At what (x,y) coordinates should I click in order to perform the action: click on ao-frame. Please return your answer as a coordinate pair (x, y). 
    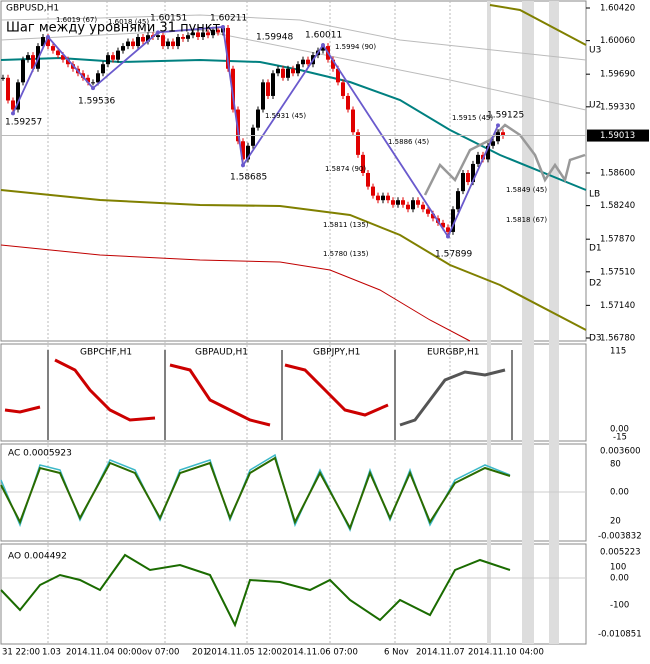
    Looking at the image, I should click on (293, 594).